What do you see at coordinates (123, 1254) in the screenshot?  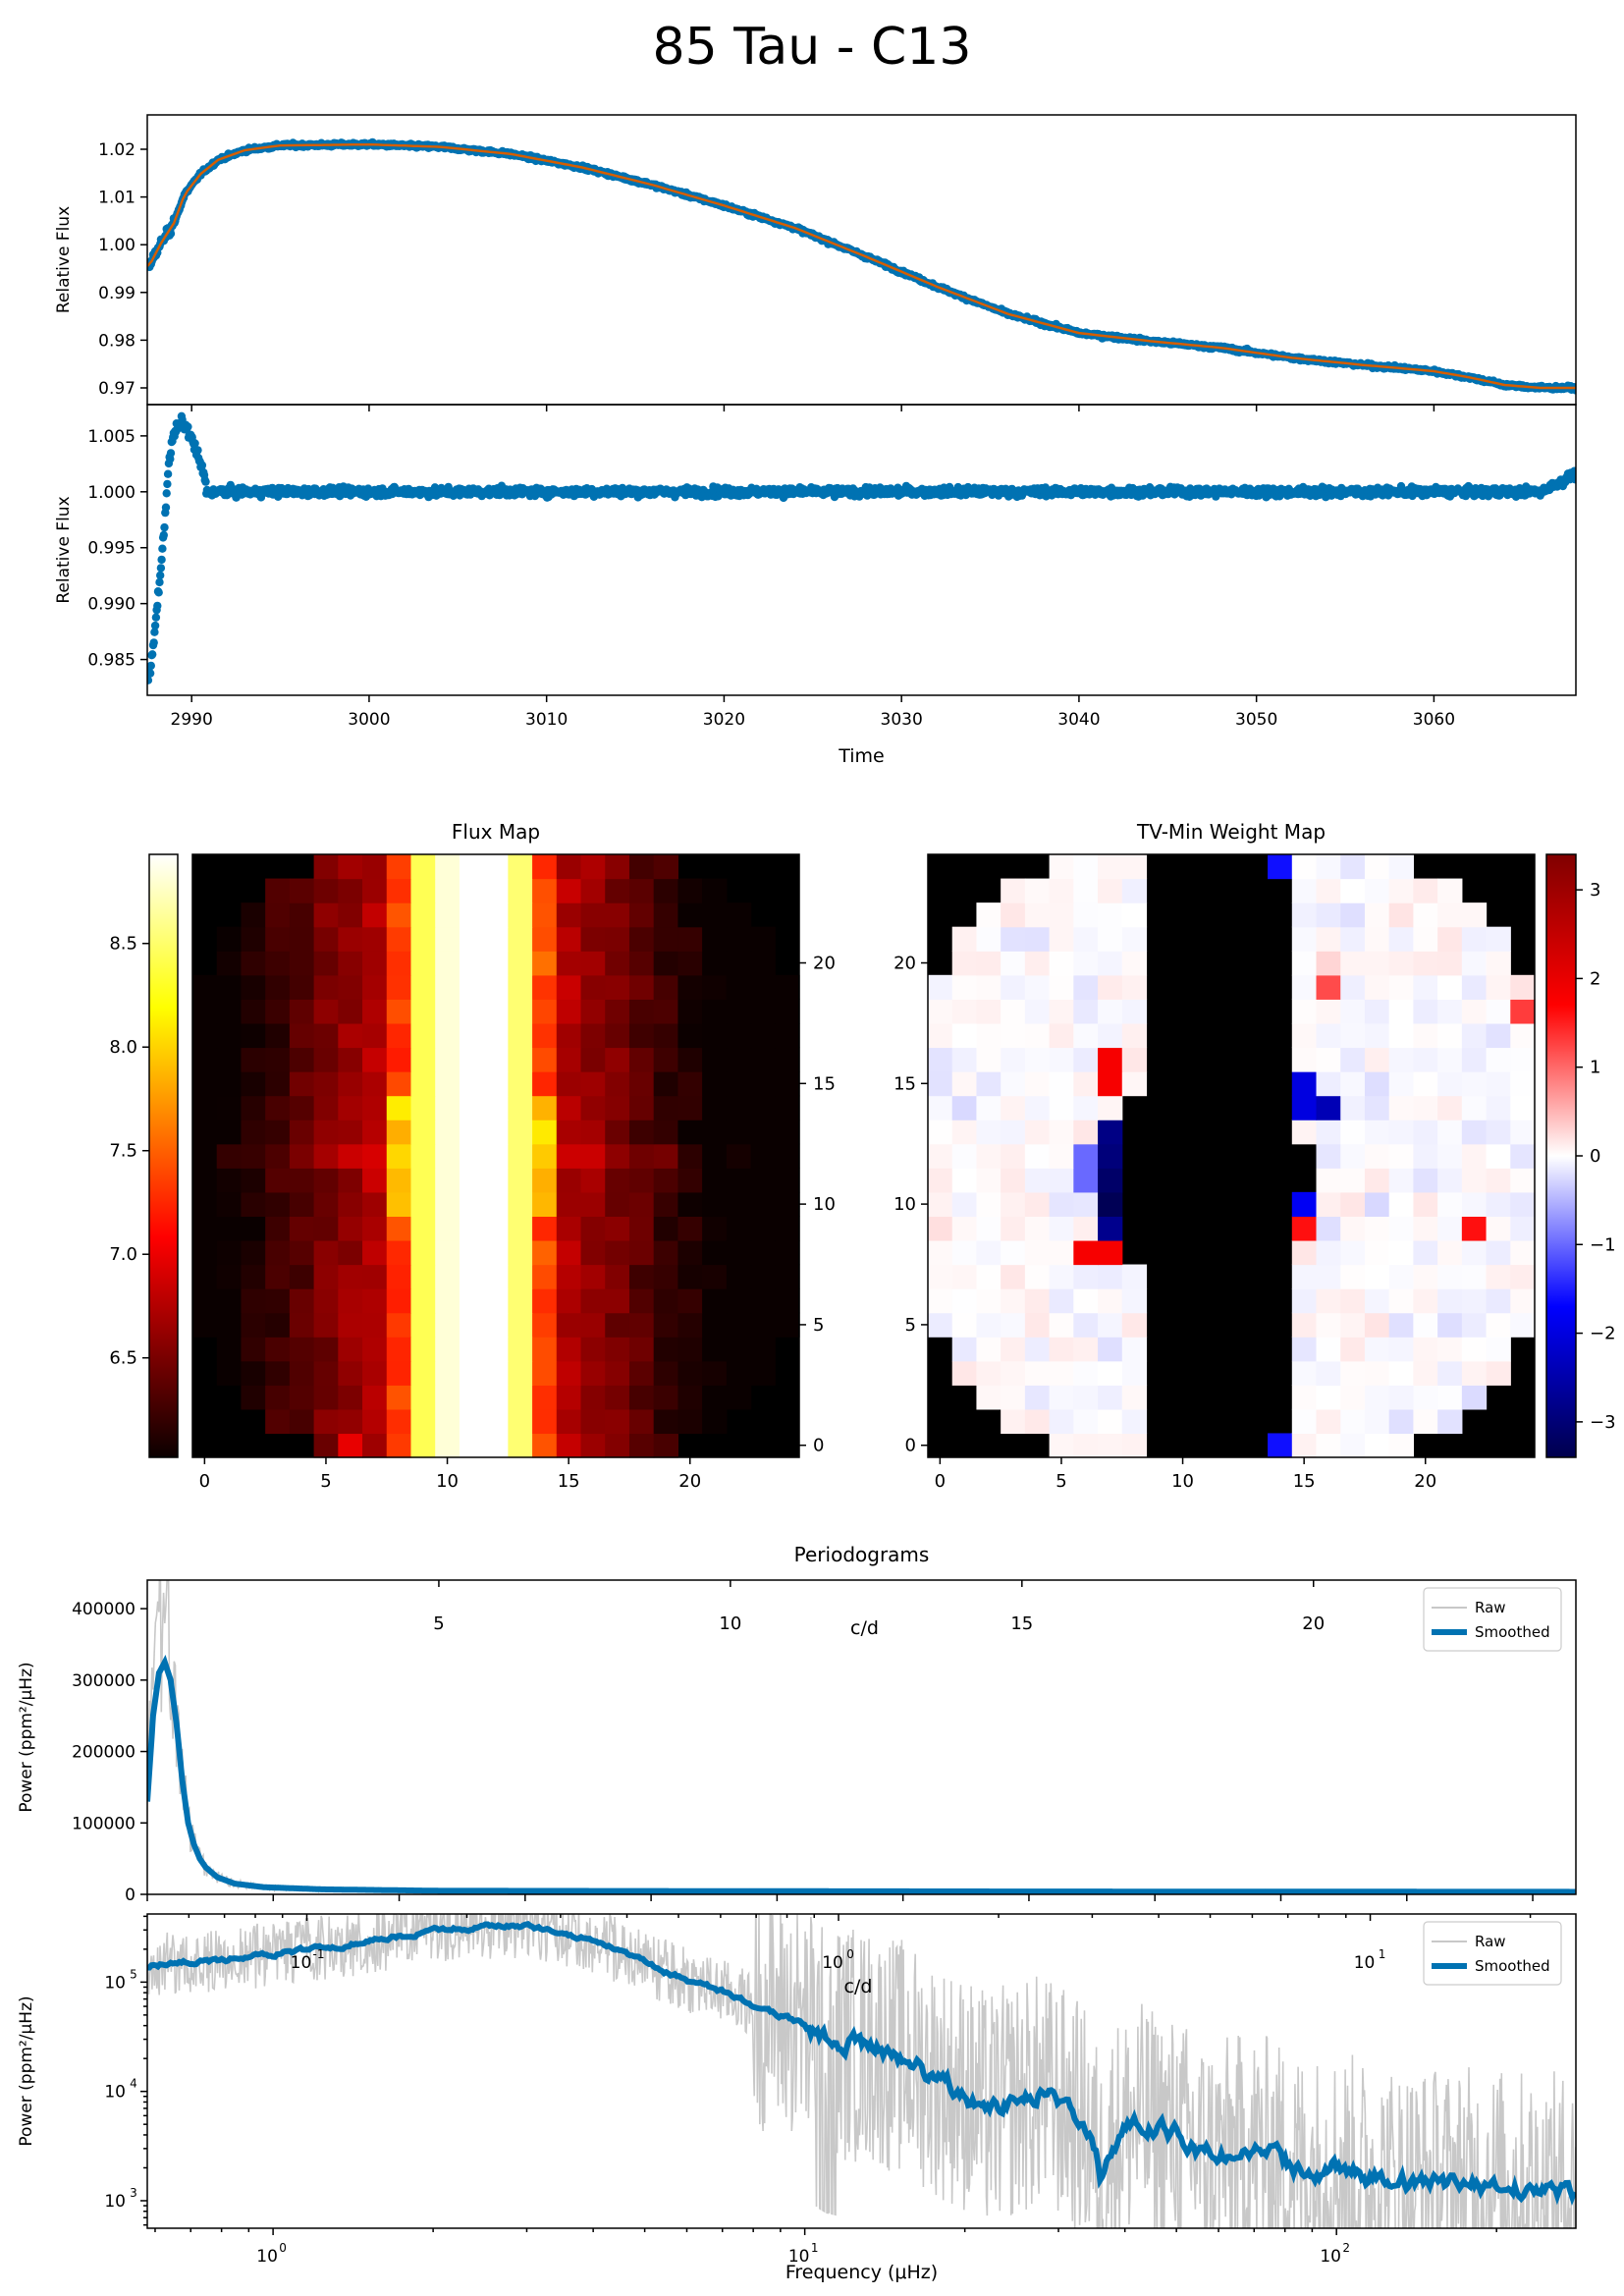 I see `colorbar-tick-label: 7.0` at bounding box center [123, 1254].